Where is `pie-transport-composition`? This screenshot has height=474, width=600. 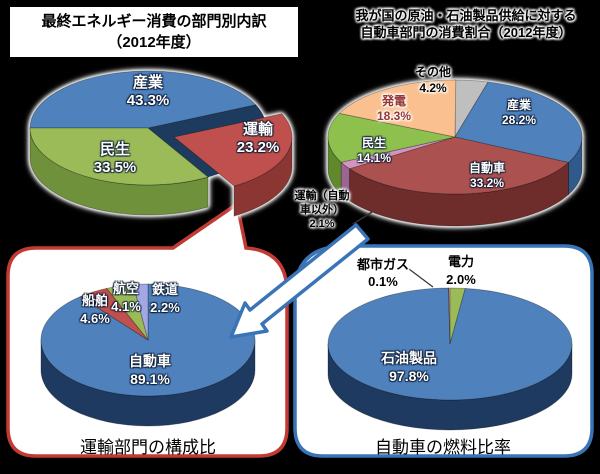
pie-transport-composition is located at coordinates (148, 355).